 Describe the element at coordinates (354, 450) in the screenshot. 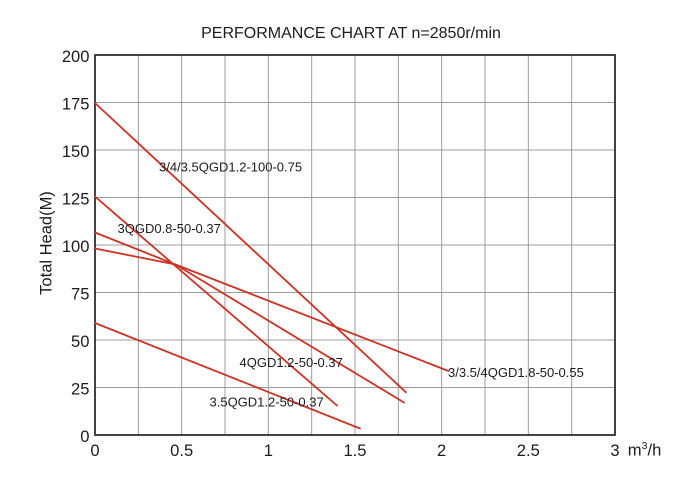

I see `svg-text: 1.5` at that location.